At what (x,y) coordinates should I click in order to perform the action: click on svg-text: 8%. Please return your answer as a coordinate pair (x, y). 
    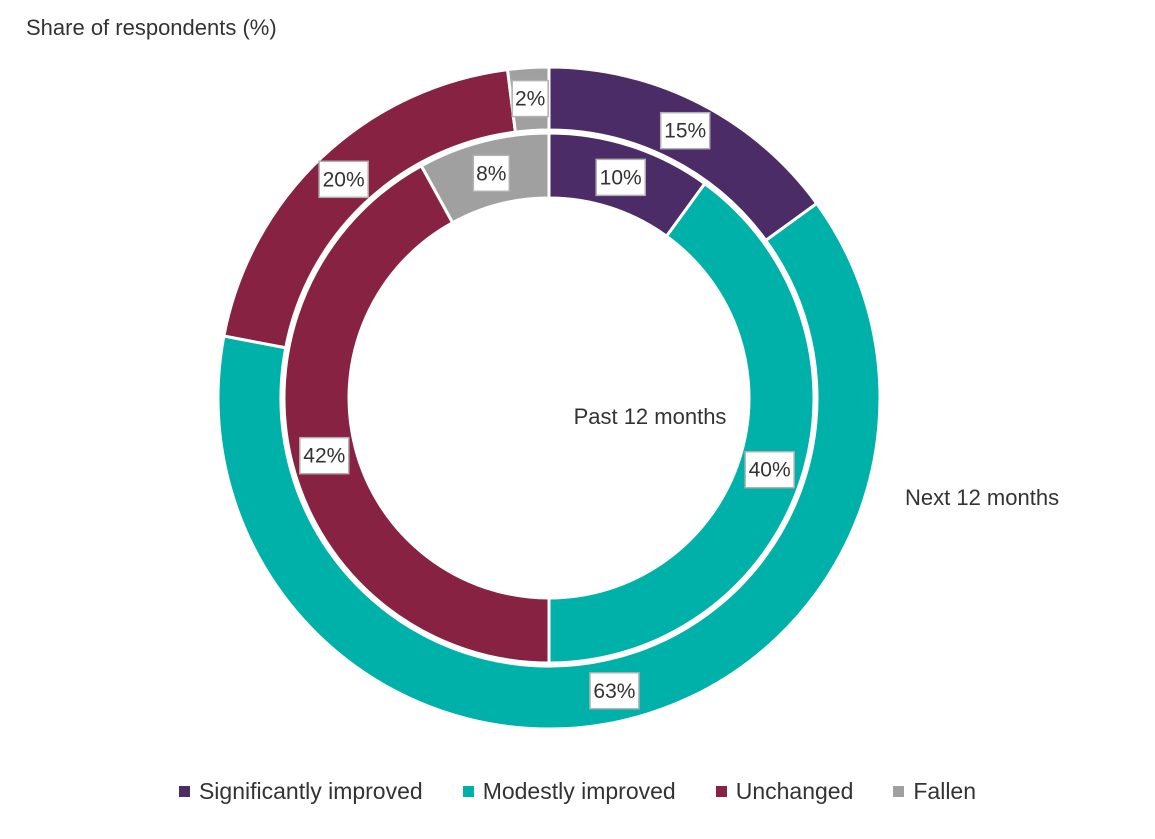
    Looking at the image, I should click on (491, 173).